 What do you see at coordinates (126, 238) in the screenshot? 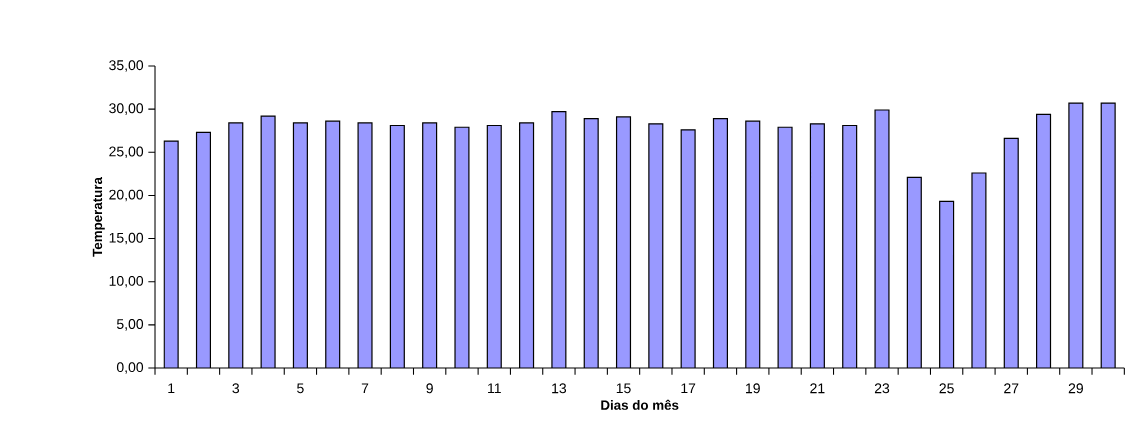
I see `y-tick-label: 15,00` at bounding box center [126, 238].